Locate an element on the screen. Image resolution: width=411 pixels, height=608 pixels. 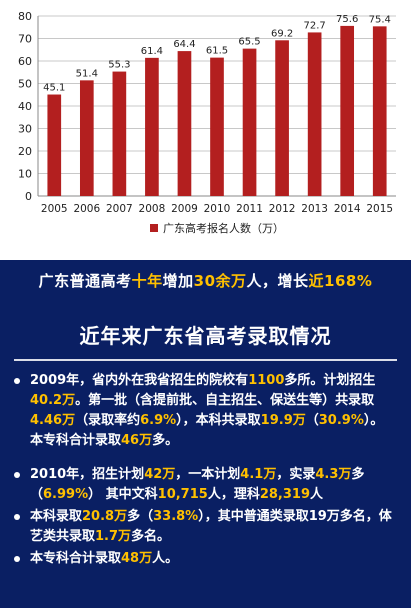
bullet-text: 人，理科 is located at coordinates (233, 494).